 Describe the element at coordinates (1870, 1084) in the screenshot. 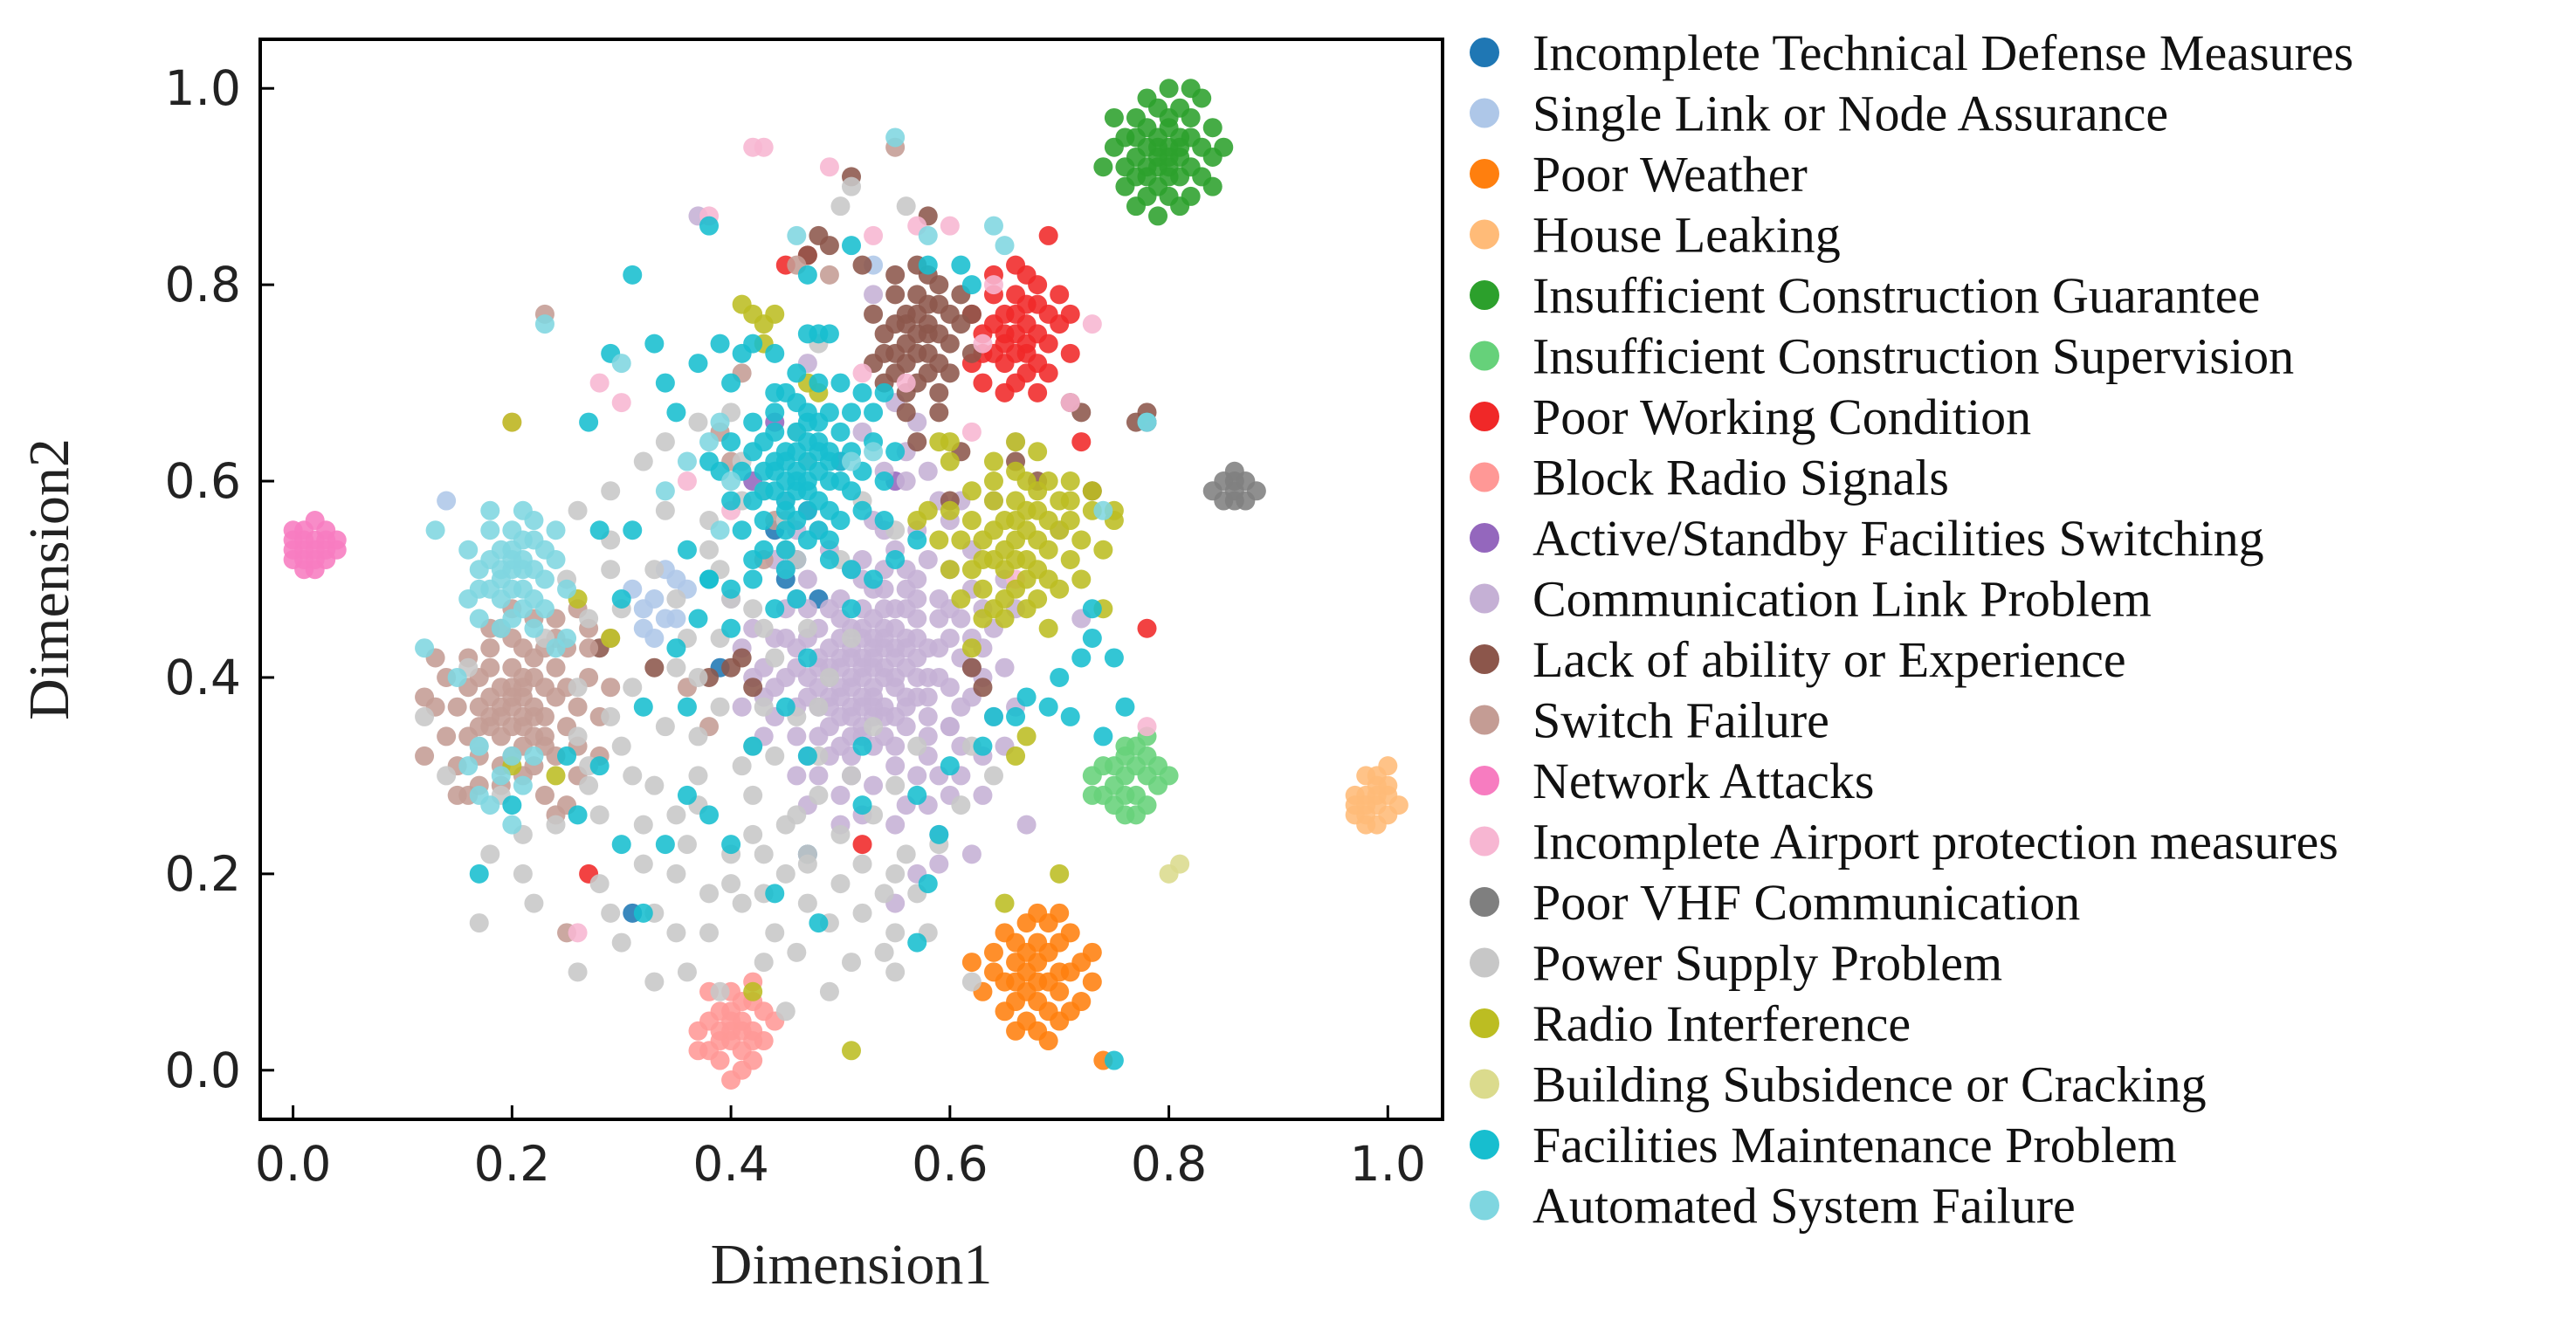

I see `legend-label: Building Subsidence or Cracking` at that location.